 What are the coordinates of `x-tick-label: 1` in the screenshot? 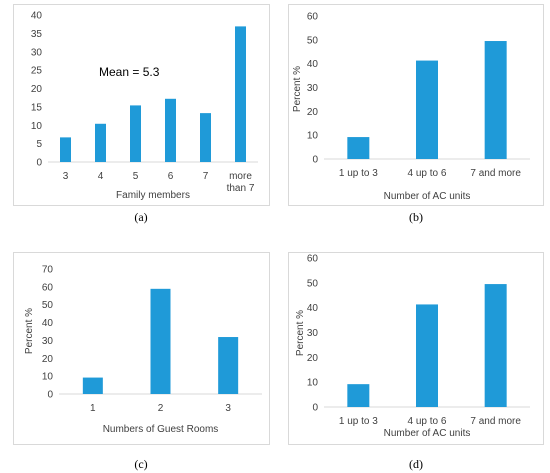 It's located at (93, 408).